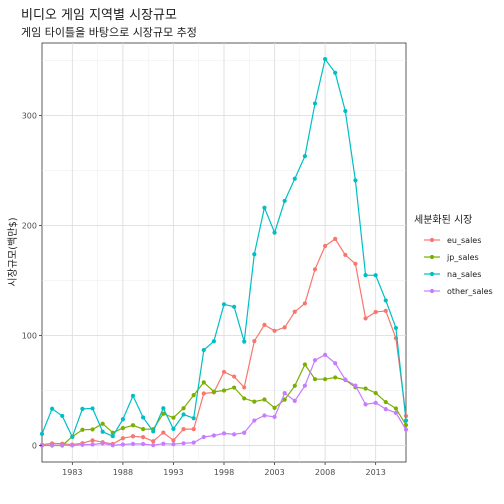  I want to click on x-tick-label: 1988, so click(123, 472).